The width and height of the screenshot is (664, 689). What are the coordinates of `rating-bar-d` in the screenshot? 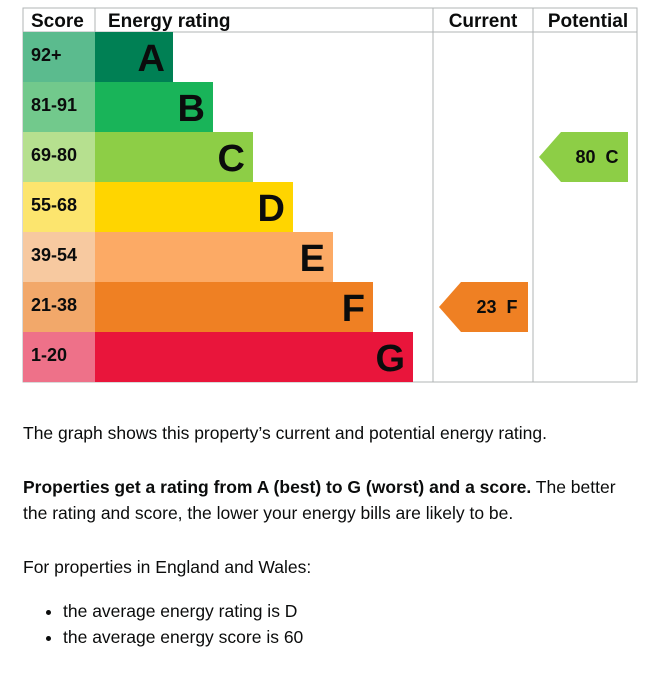 It's located at (194, 207).